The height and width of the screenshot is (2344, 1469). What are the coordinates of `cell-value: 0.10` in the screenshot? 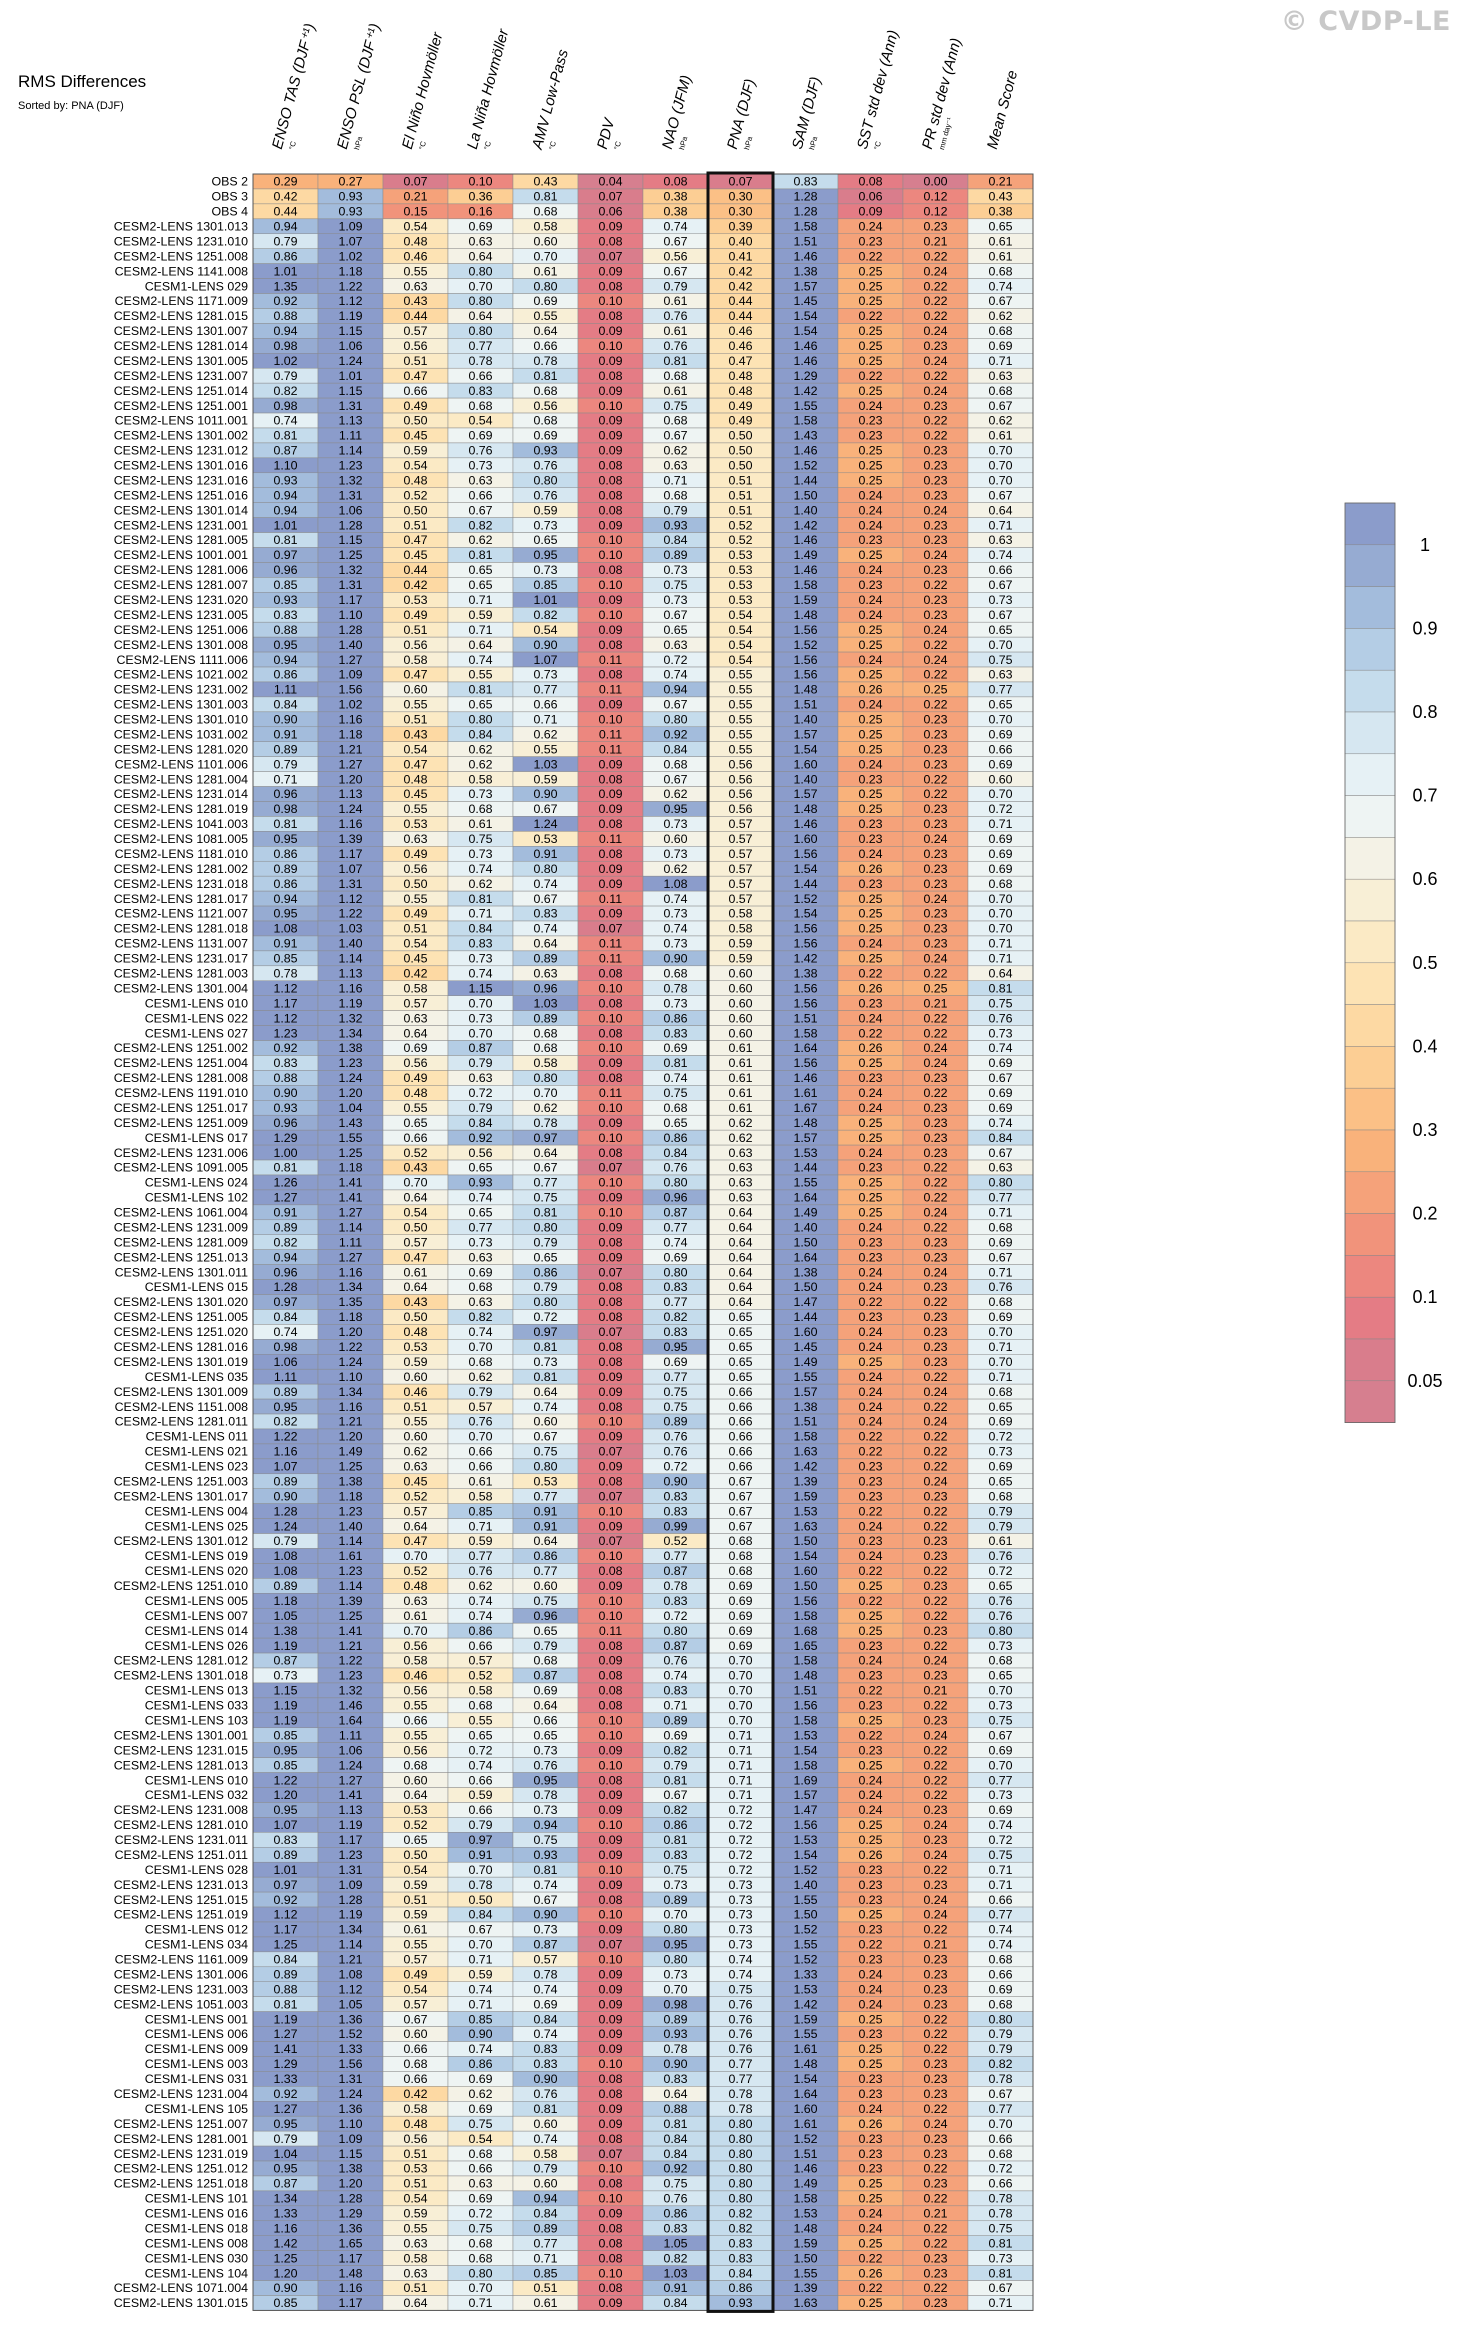 It's located at (610, 2169).